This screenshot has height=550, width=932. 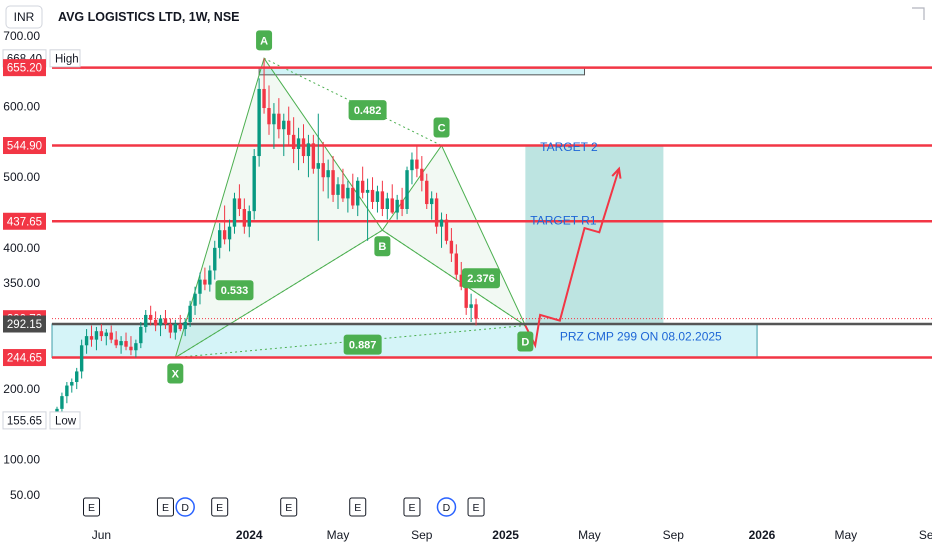 I want to click on pattern-triangle-bcd, so click(x=454, y=235).